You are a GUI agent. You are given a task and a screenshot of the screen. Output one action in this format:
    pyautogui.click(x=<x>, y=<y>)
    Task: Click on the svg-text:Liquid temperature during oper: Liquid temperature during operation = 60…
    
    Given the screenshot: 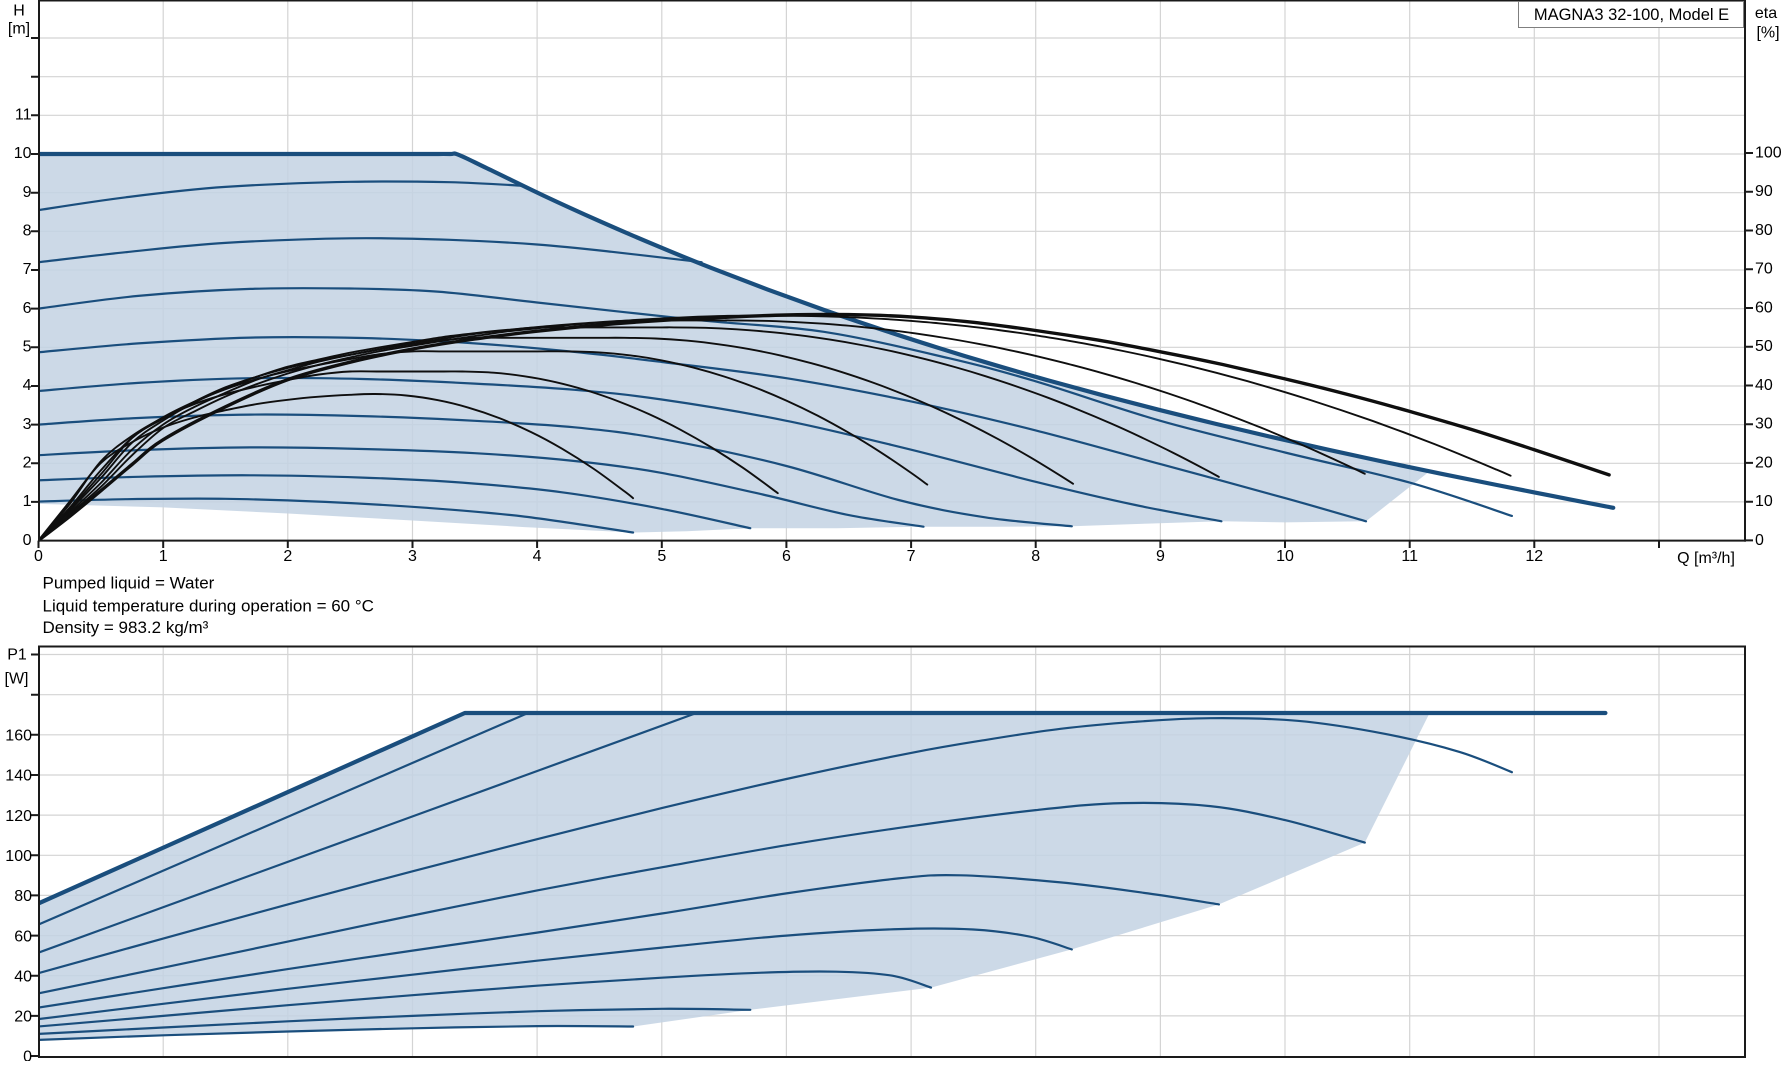 What is the action you would take?
    pyautogui.click(x=208, y=606)
    